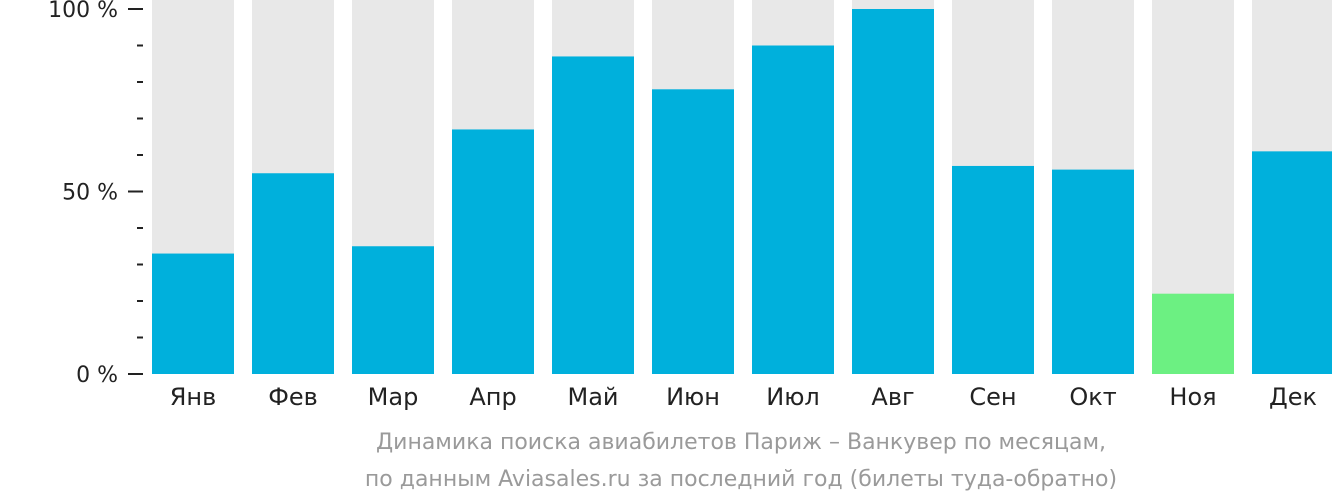 The height and width of the screenshot is (502, 1332). What do you see at coordinates (193, 397) in the screenshot?
I see `x-tick-label: Янв` at bounding box center [193, 397].